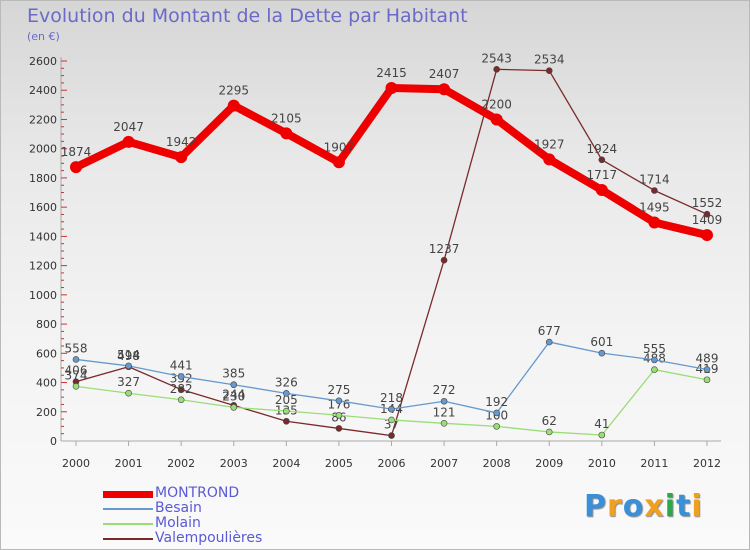  Describe the element at coordinates (76, 375) in the screenshot. I see `data-label: 374` at that location.